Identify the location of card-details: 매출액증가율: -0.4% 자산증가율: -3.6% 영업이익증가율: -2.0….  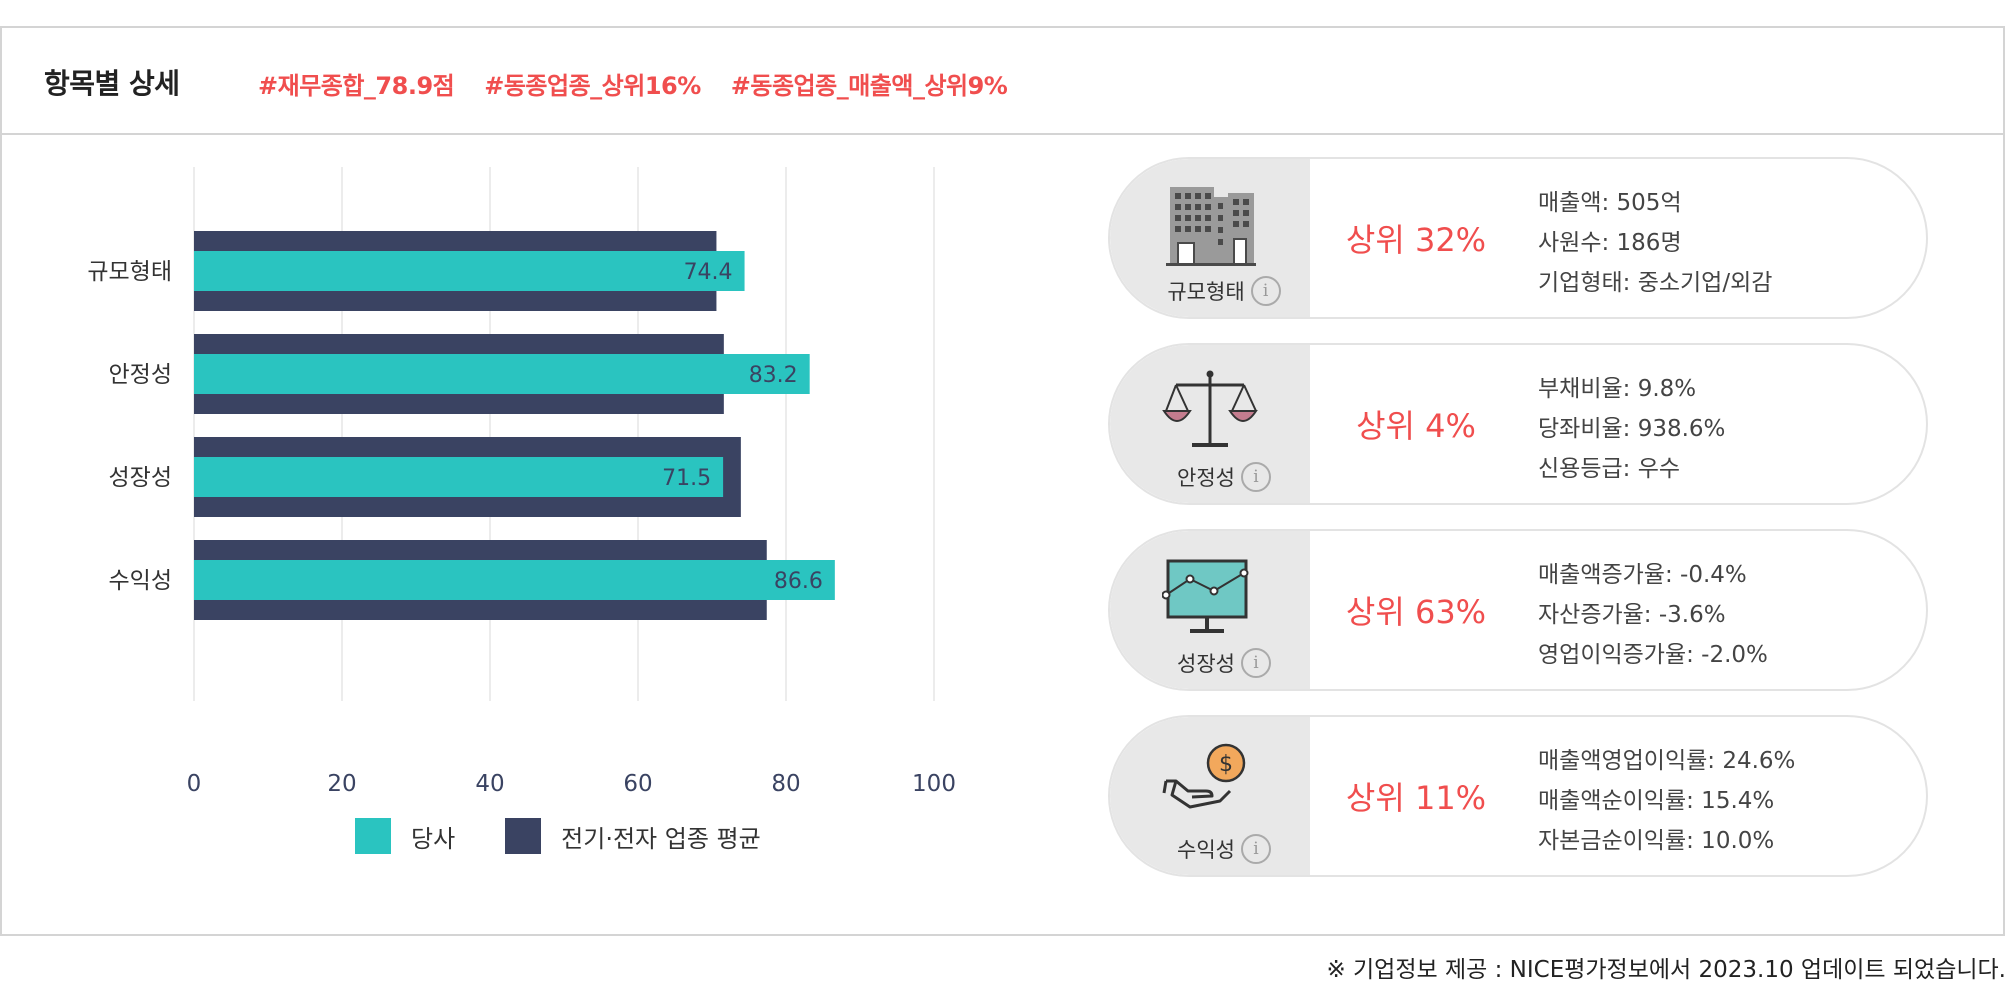
(1653, 615).